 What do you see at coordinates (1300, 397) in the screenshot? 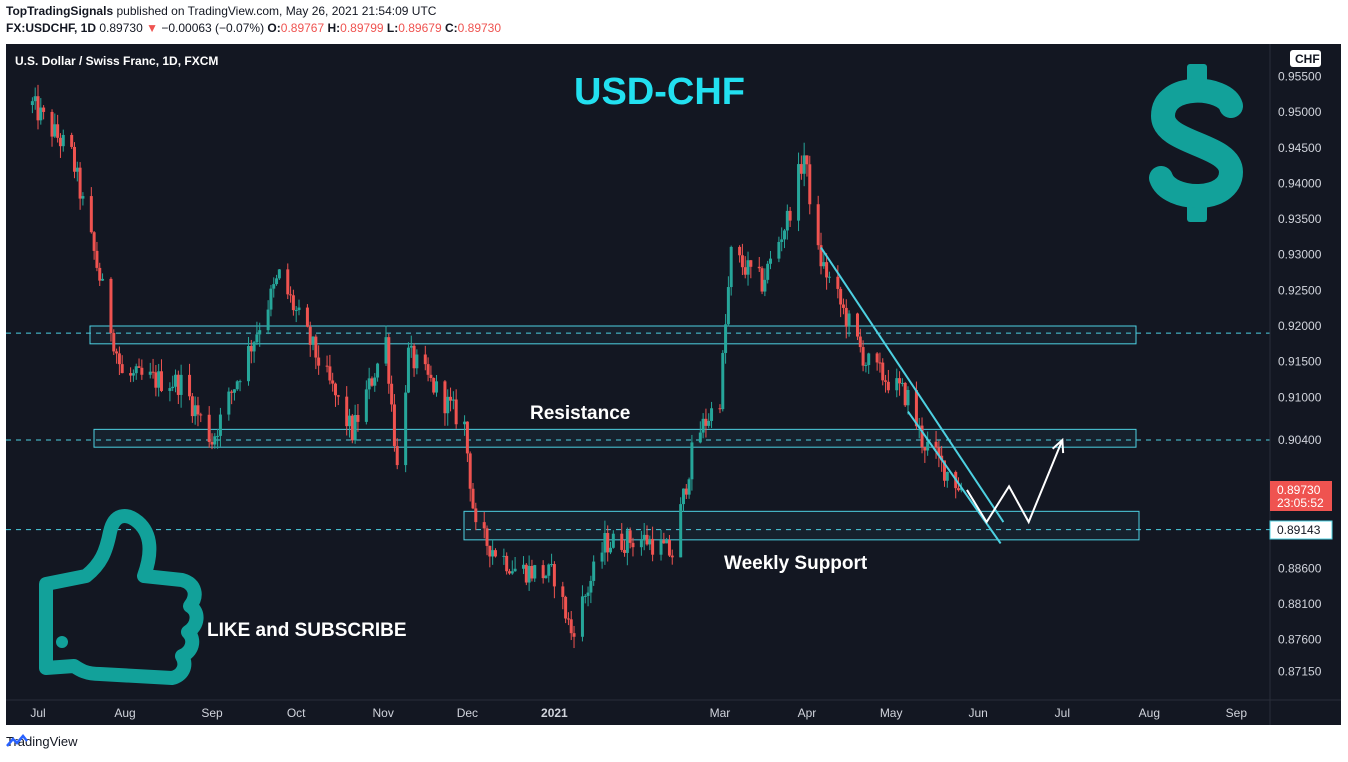
I see `price-tick-label: 0.91000` at bounding box center [1300, 397].